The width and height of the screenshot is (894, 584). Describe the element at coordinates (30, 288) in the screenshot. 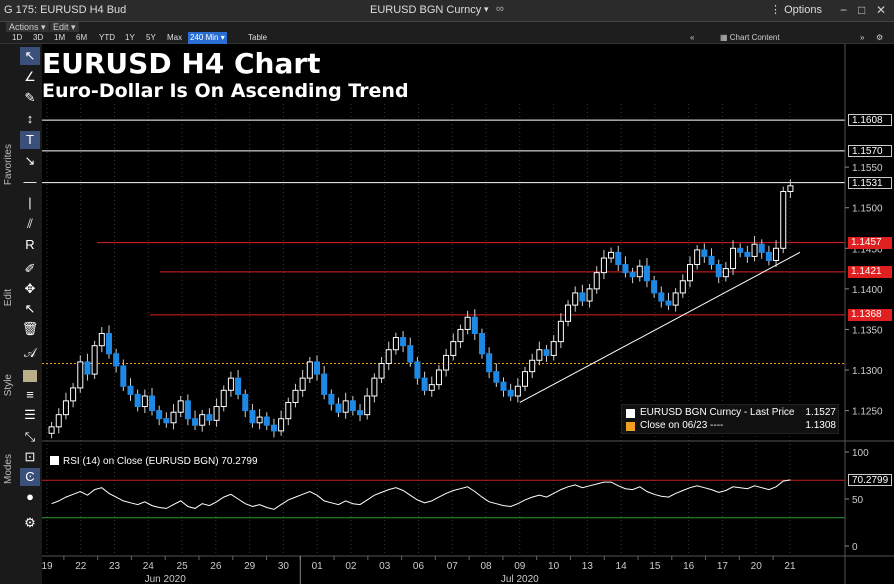

I see `move-icon: ✥` at that location.